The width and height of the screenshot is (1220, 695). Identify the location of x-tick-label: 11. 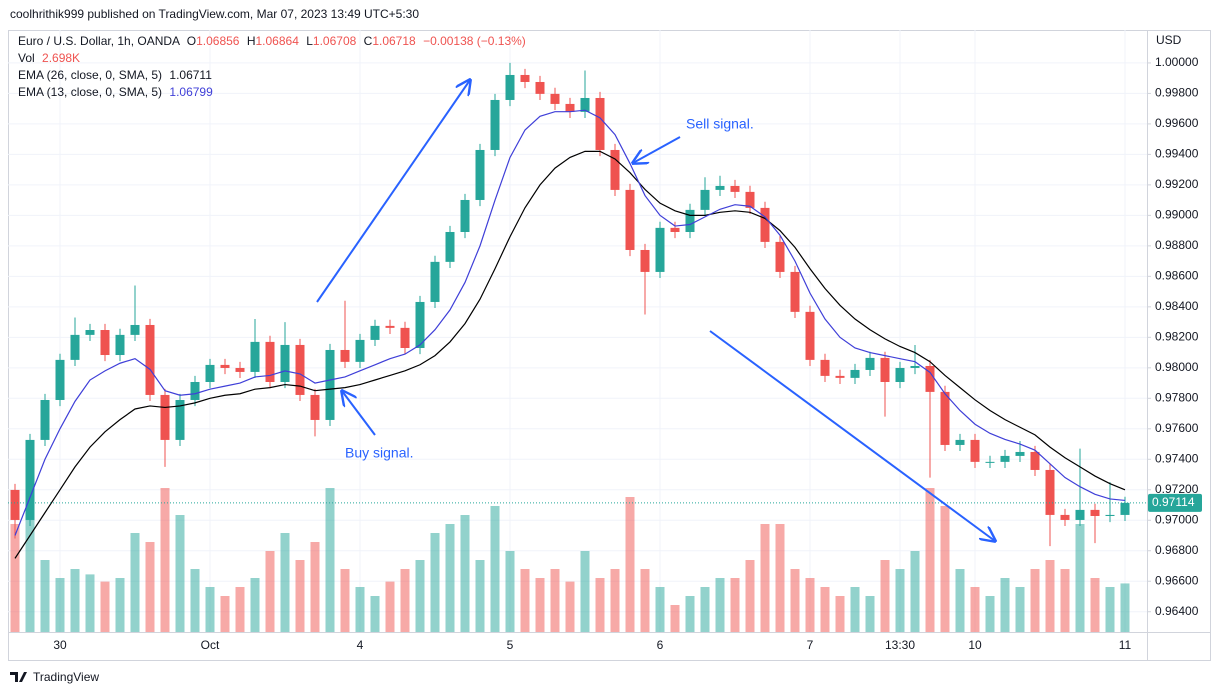
(1125, 645).